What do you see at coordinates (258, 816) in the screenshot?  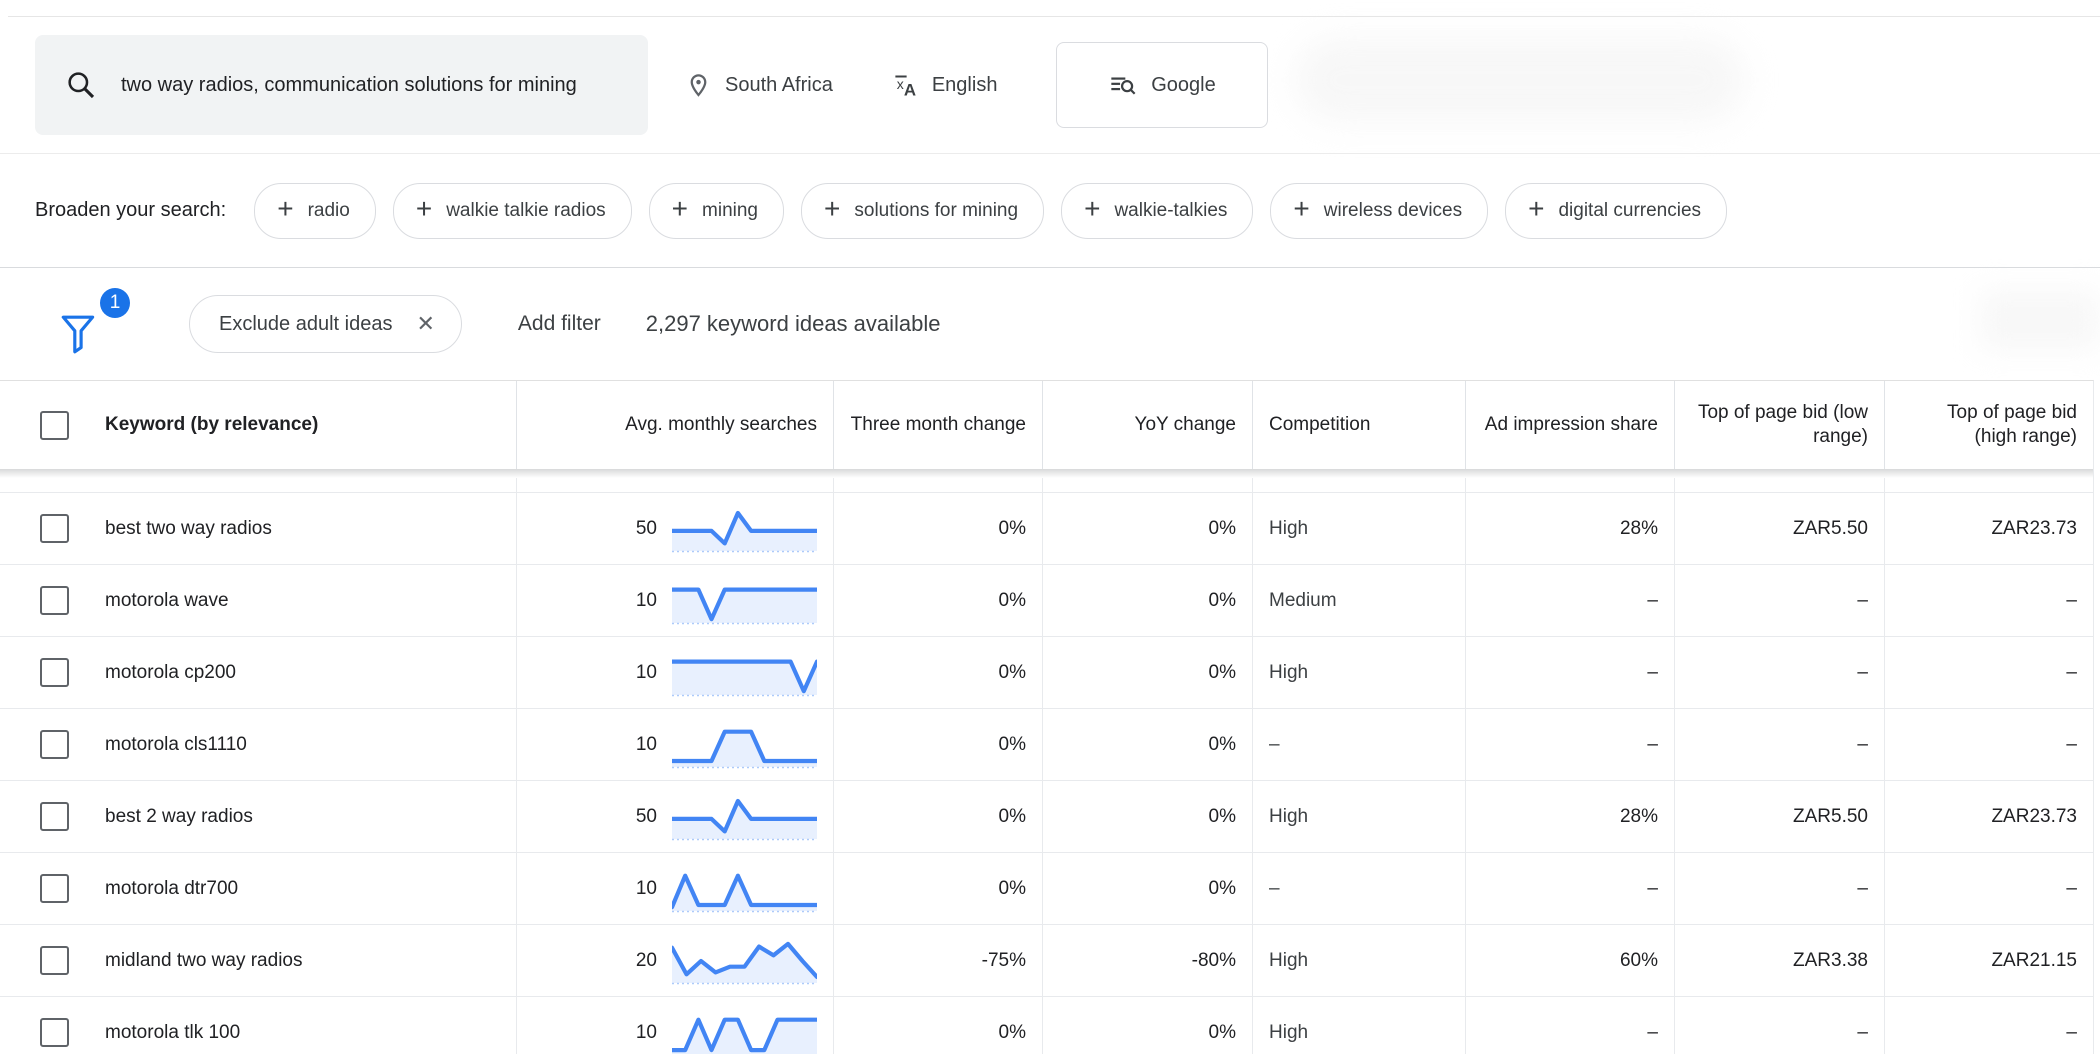 I see `keyword-cell: best 2 way radios` at bounding box center [258, 816].